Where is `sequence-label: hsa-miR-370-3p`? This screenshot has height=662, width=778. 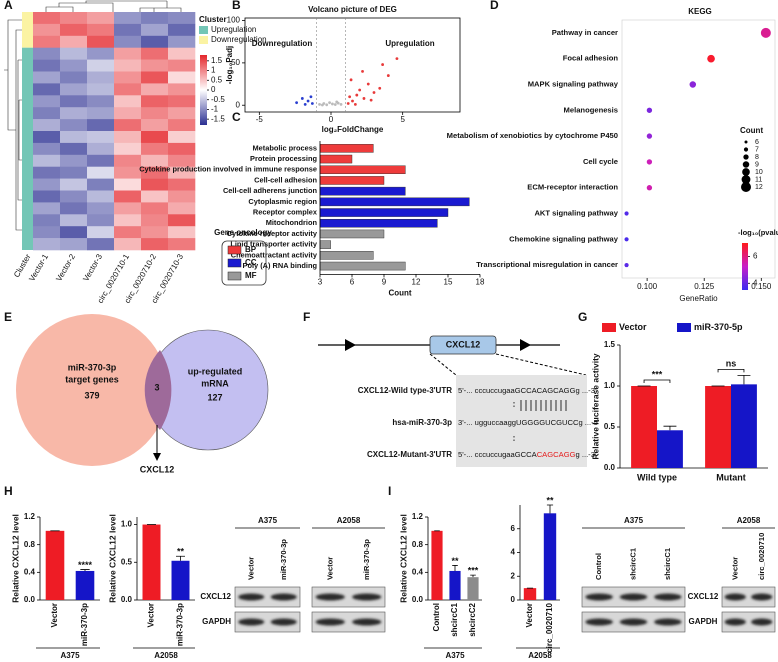 sequence-label: hsa-miR-370-3p is located at coordinates (422, 422).